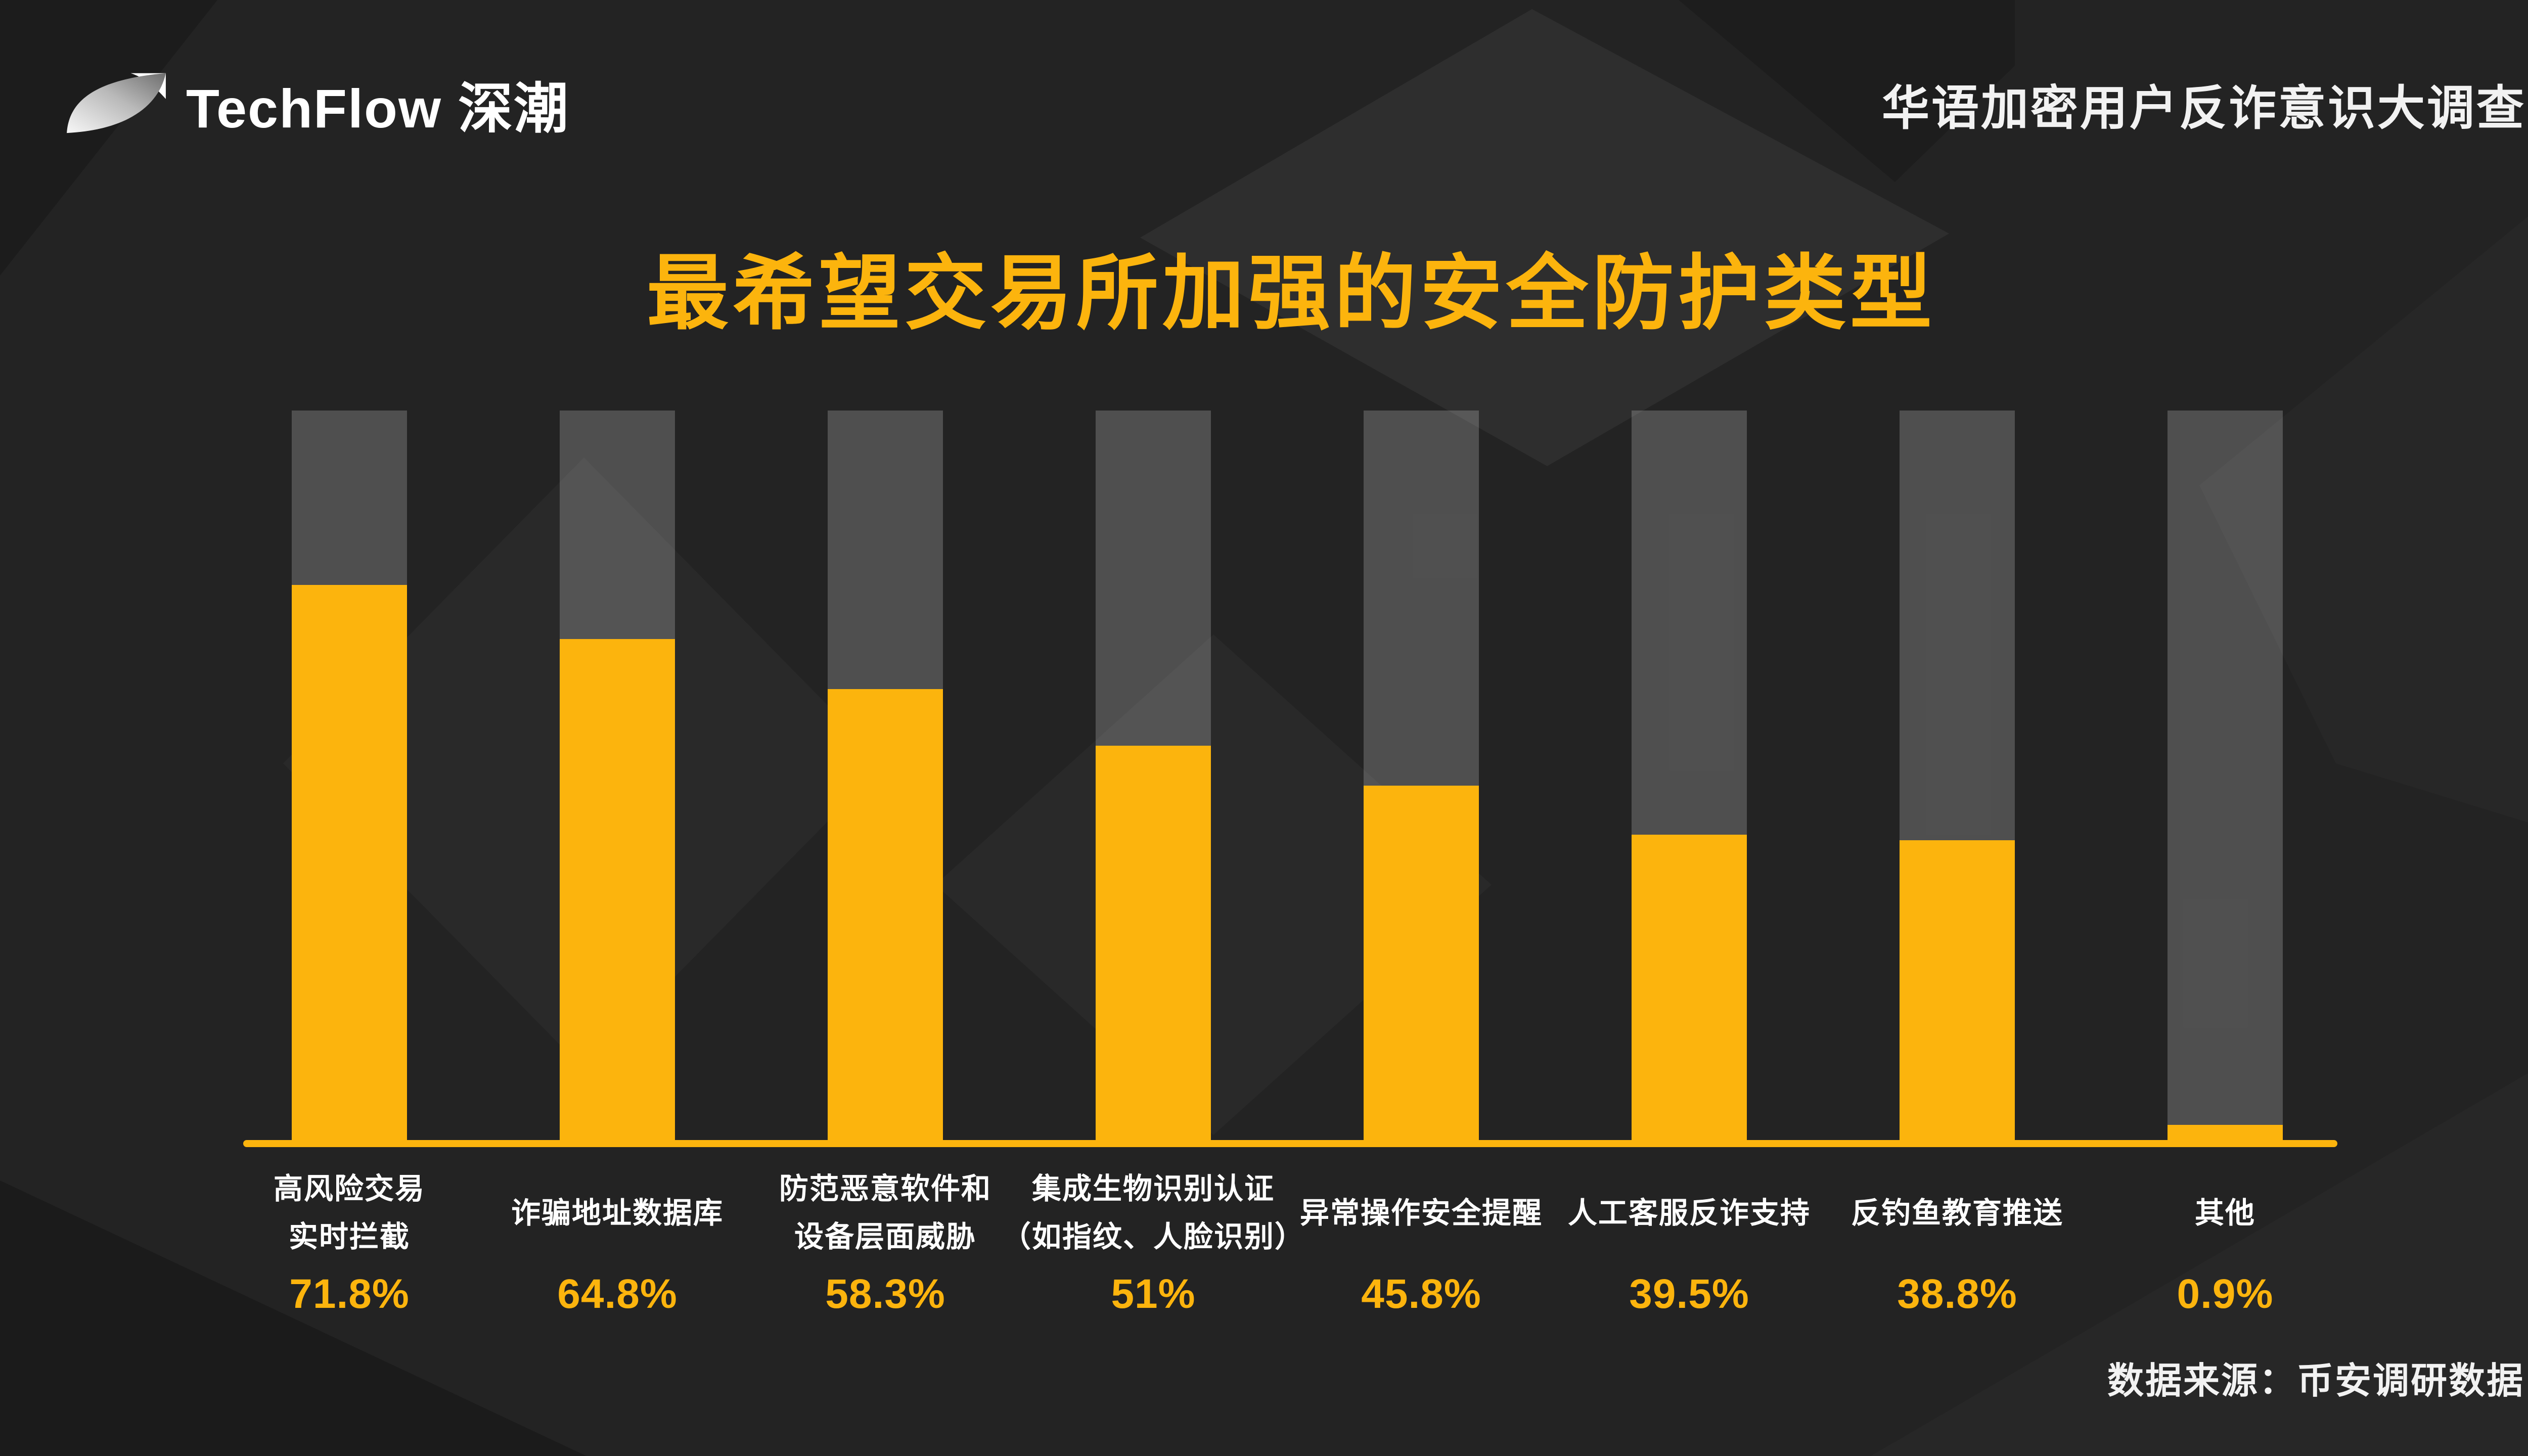 The image size is (2528, 1456). What do you see at coordinates (2203, 107) in the screenshot?
I see `survey-title: 华语加密用户反诈意识大调查` at bounding box center [2203, 107].